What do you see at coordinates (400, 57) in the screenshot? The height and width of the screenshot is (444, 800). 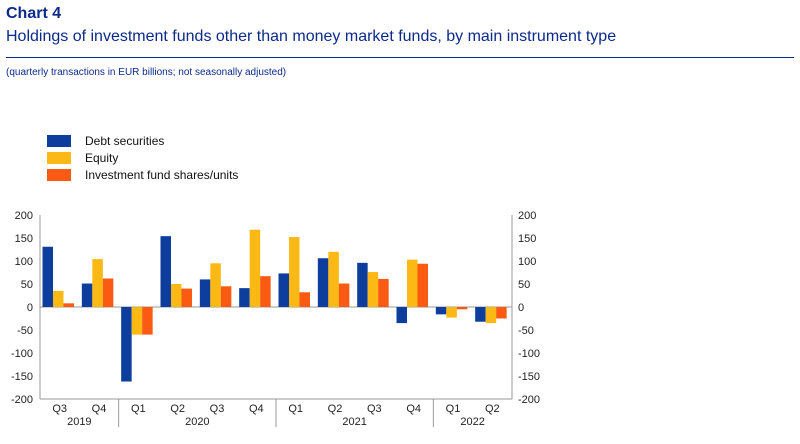 I see `title-divider` at bounding box center [400, 57].